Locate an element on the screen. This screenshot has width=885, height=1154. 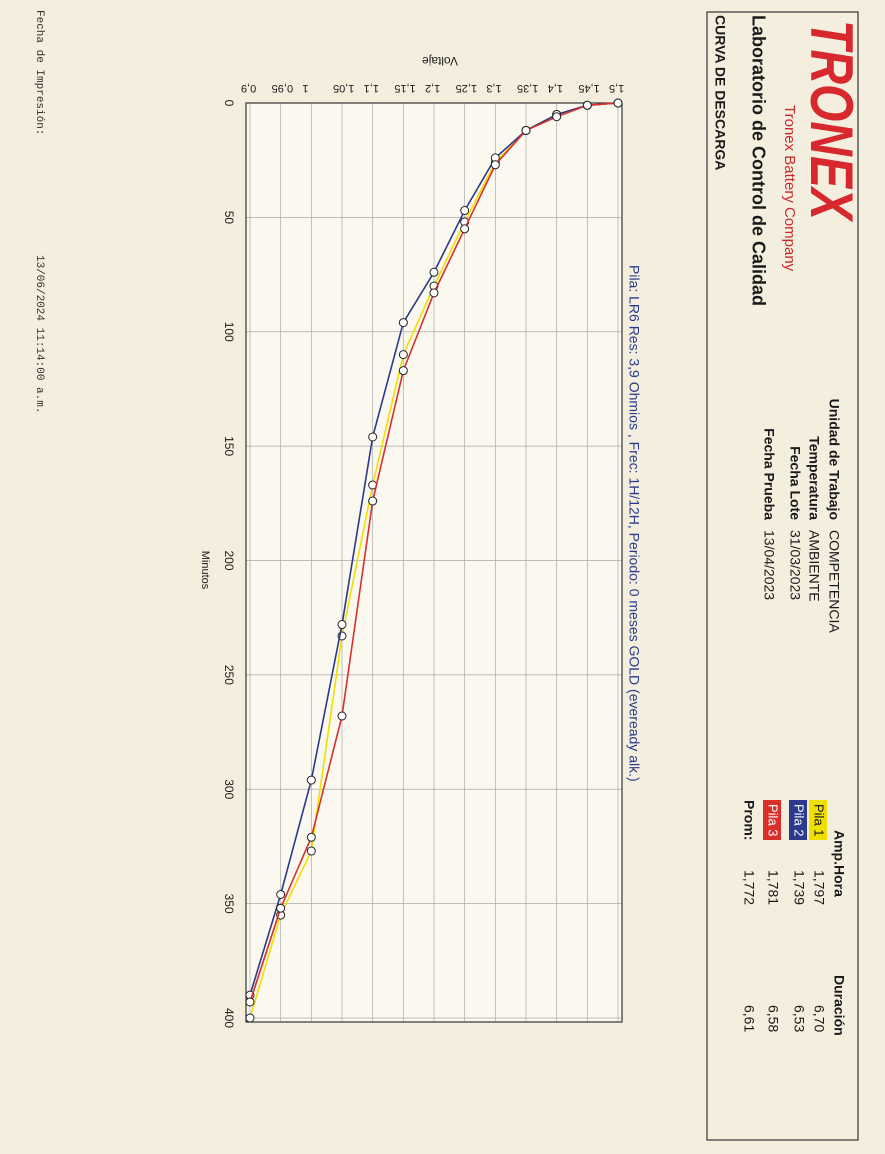
x-tick-label: 300 is located at coordinates (229, 789).